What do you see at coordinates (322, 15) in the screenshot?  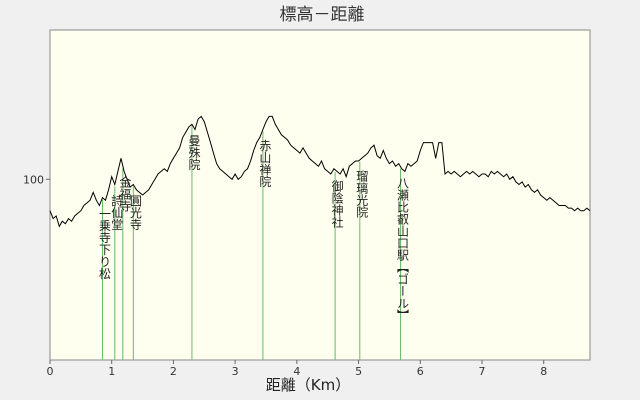 I see `chart-title: 標高－距離` at bounding box center [322, 15].